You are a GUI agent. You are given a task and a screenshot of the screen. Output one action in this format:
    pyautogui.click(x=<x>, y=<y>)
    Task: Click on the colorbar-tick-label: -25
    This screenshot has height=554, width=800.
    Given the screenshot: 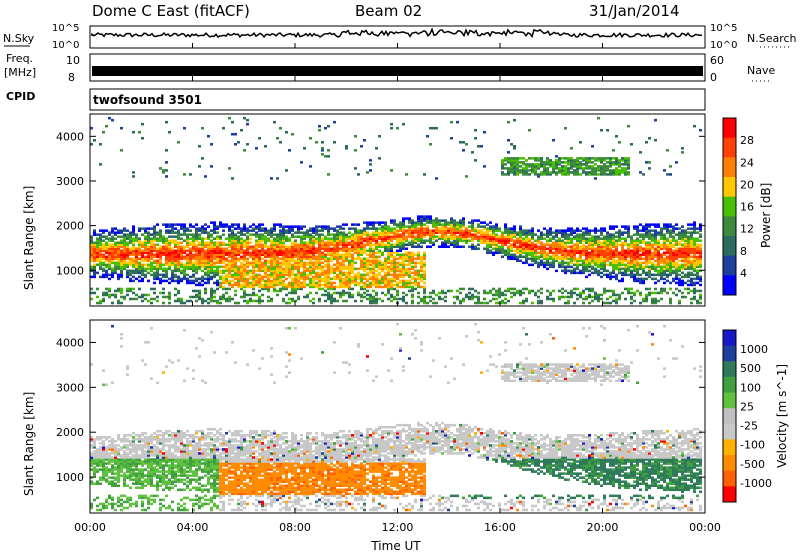 What is the action you would take?
    pyautogui.click(x=749, y=426)
    